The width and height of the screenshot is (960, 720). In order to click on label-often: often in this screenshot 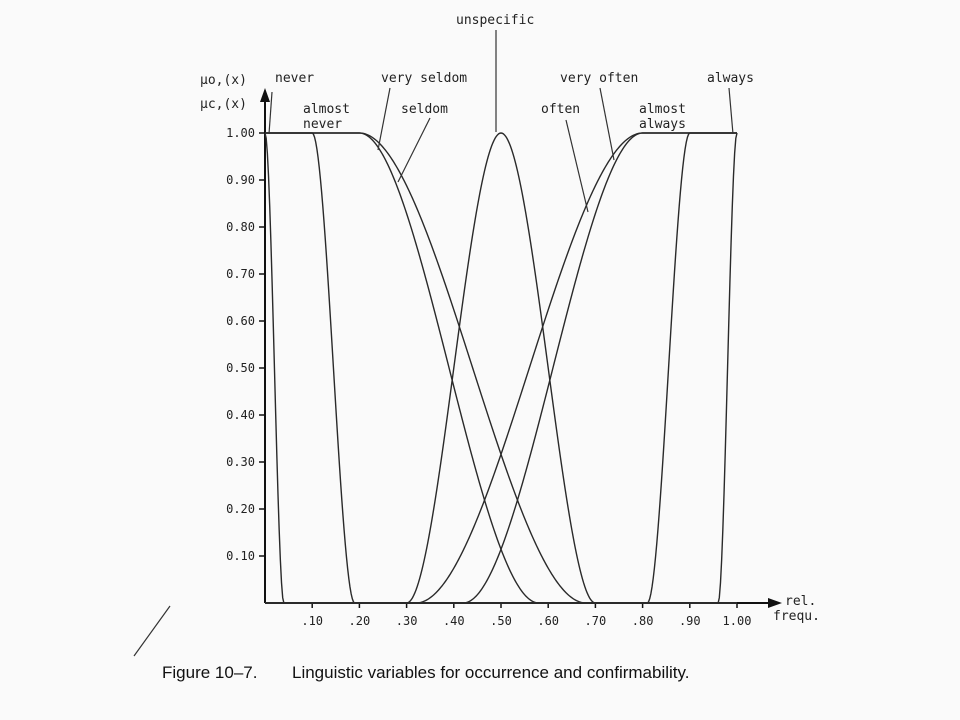, I will do `click(560, 109)`.